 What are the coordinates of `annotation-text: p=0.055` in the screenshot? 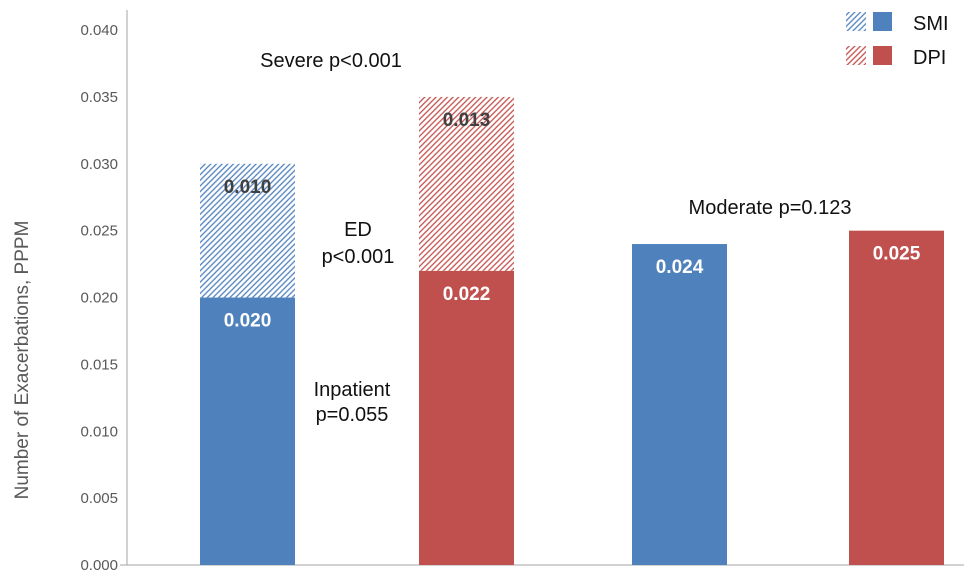 It's located at (352, 415).